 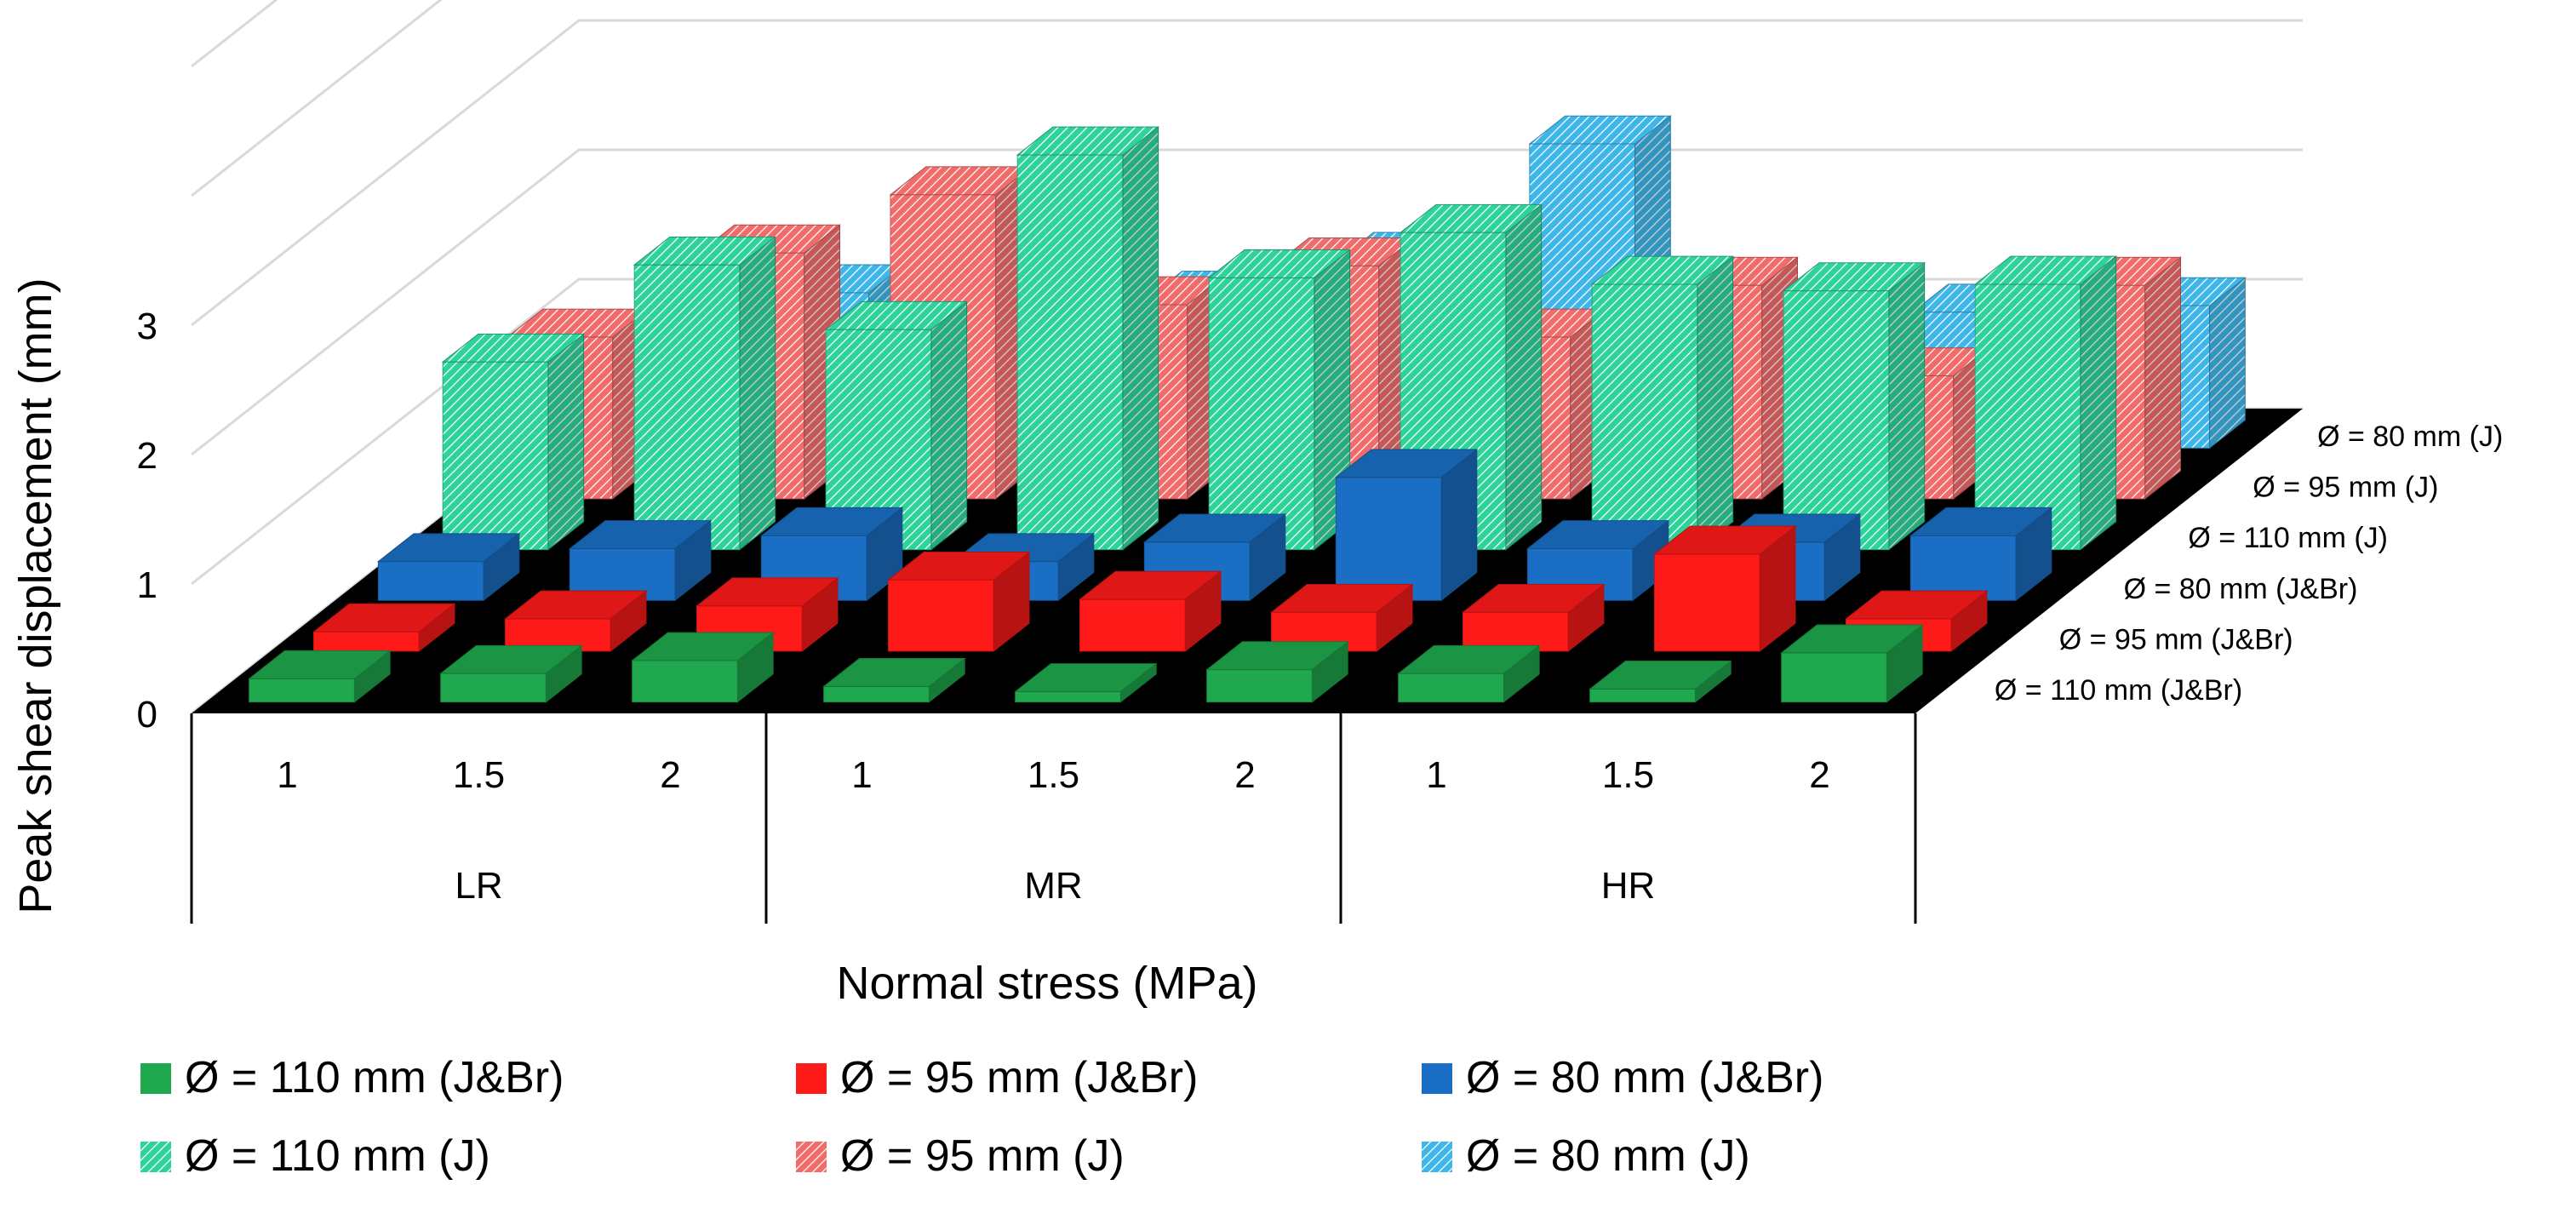 What do you see at coordinates (147, 327) in the screenshot?
I see `y-tick-label: 3` at bounding box center [147, 327].